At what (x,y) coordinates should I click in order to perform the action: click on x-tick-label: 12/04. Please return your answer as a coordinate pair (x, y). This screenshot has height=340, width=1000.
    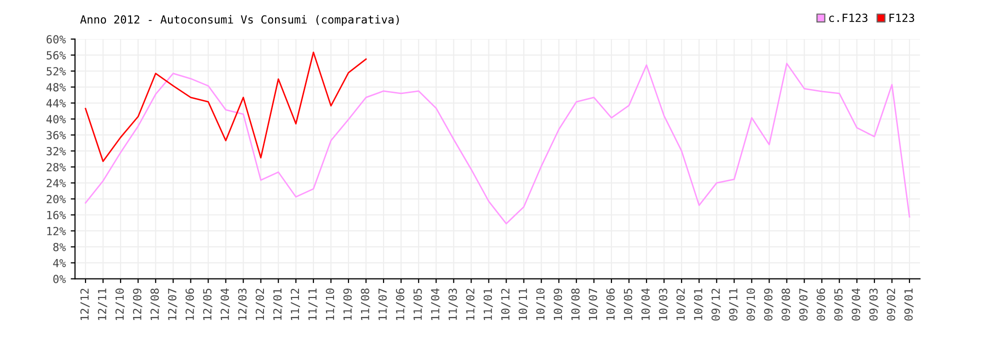
    Looking at the image, I should click on (225, 304).